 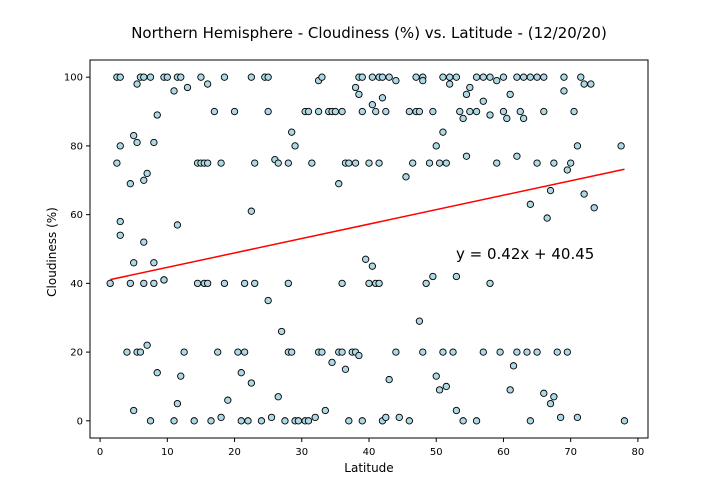 I want to click on y-tick-label: 0, so click(x=80, y=421).